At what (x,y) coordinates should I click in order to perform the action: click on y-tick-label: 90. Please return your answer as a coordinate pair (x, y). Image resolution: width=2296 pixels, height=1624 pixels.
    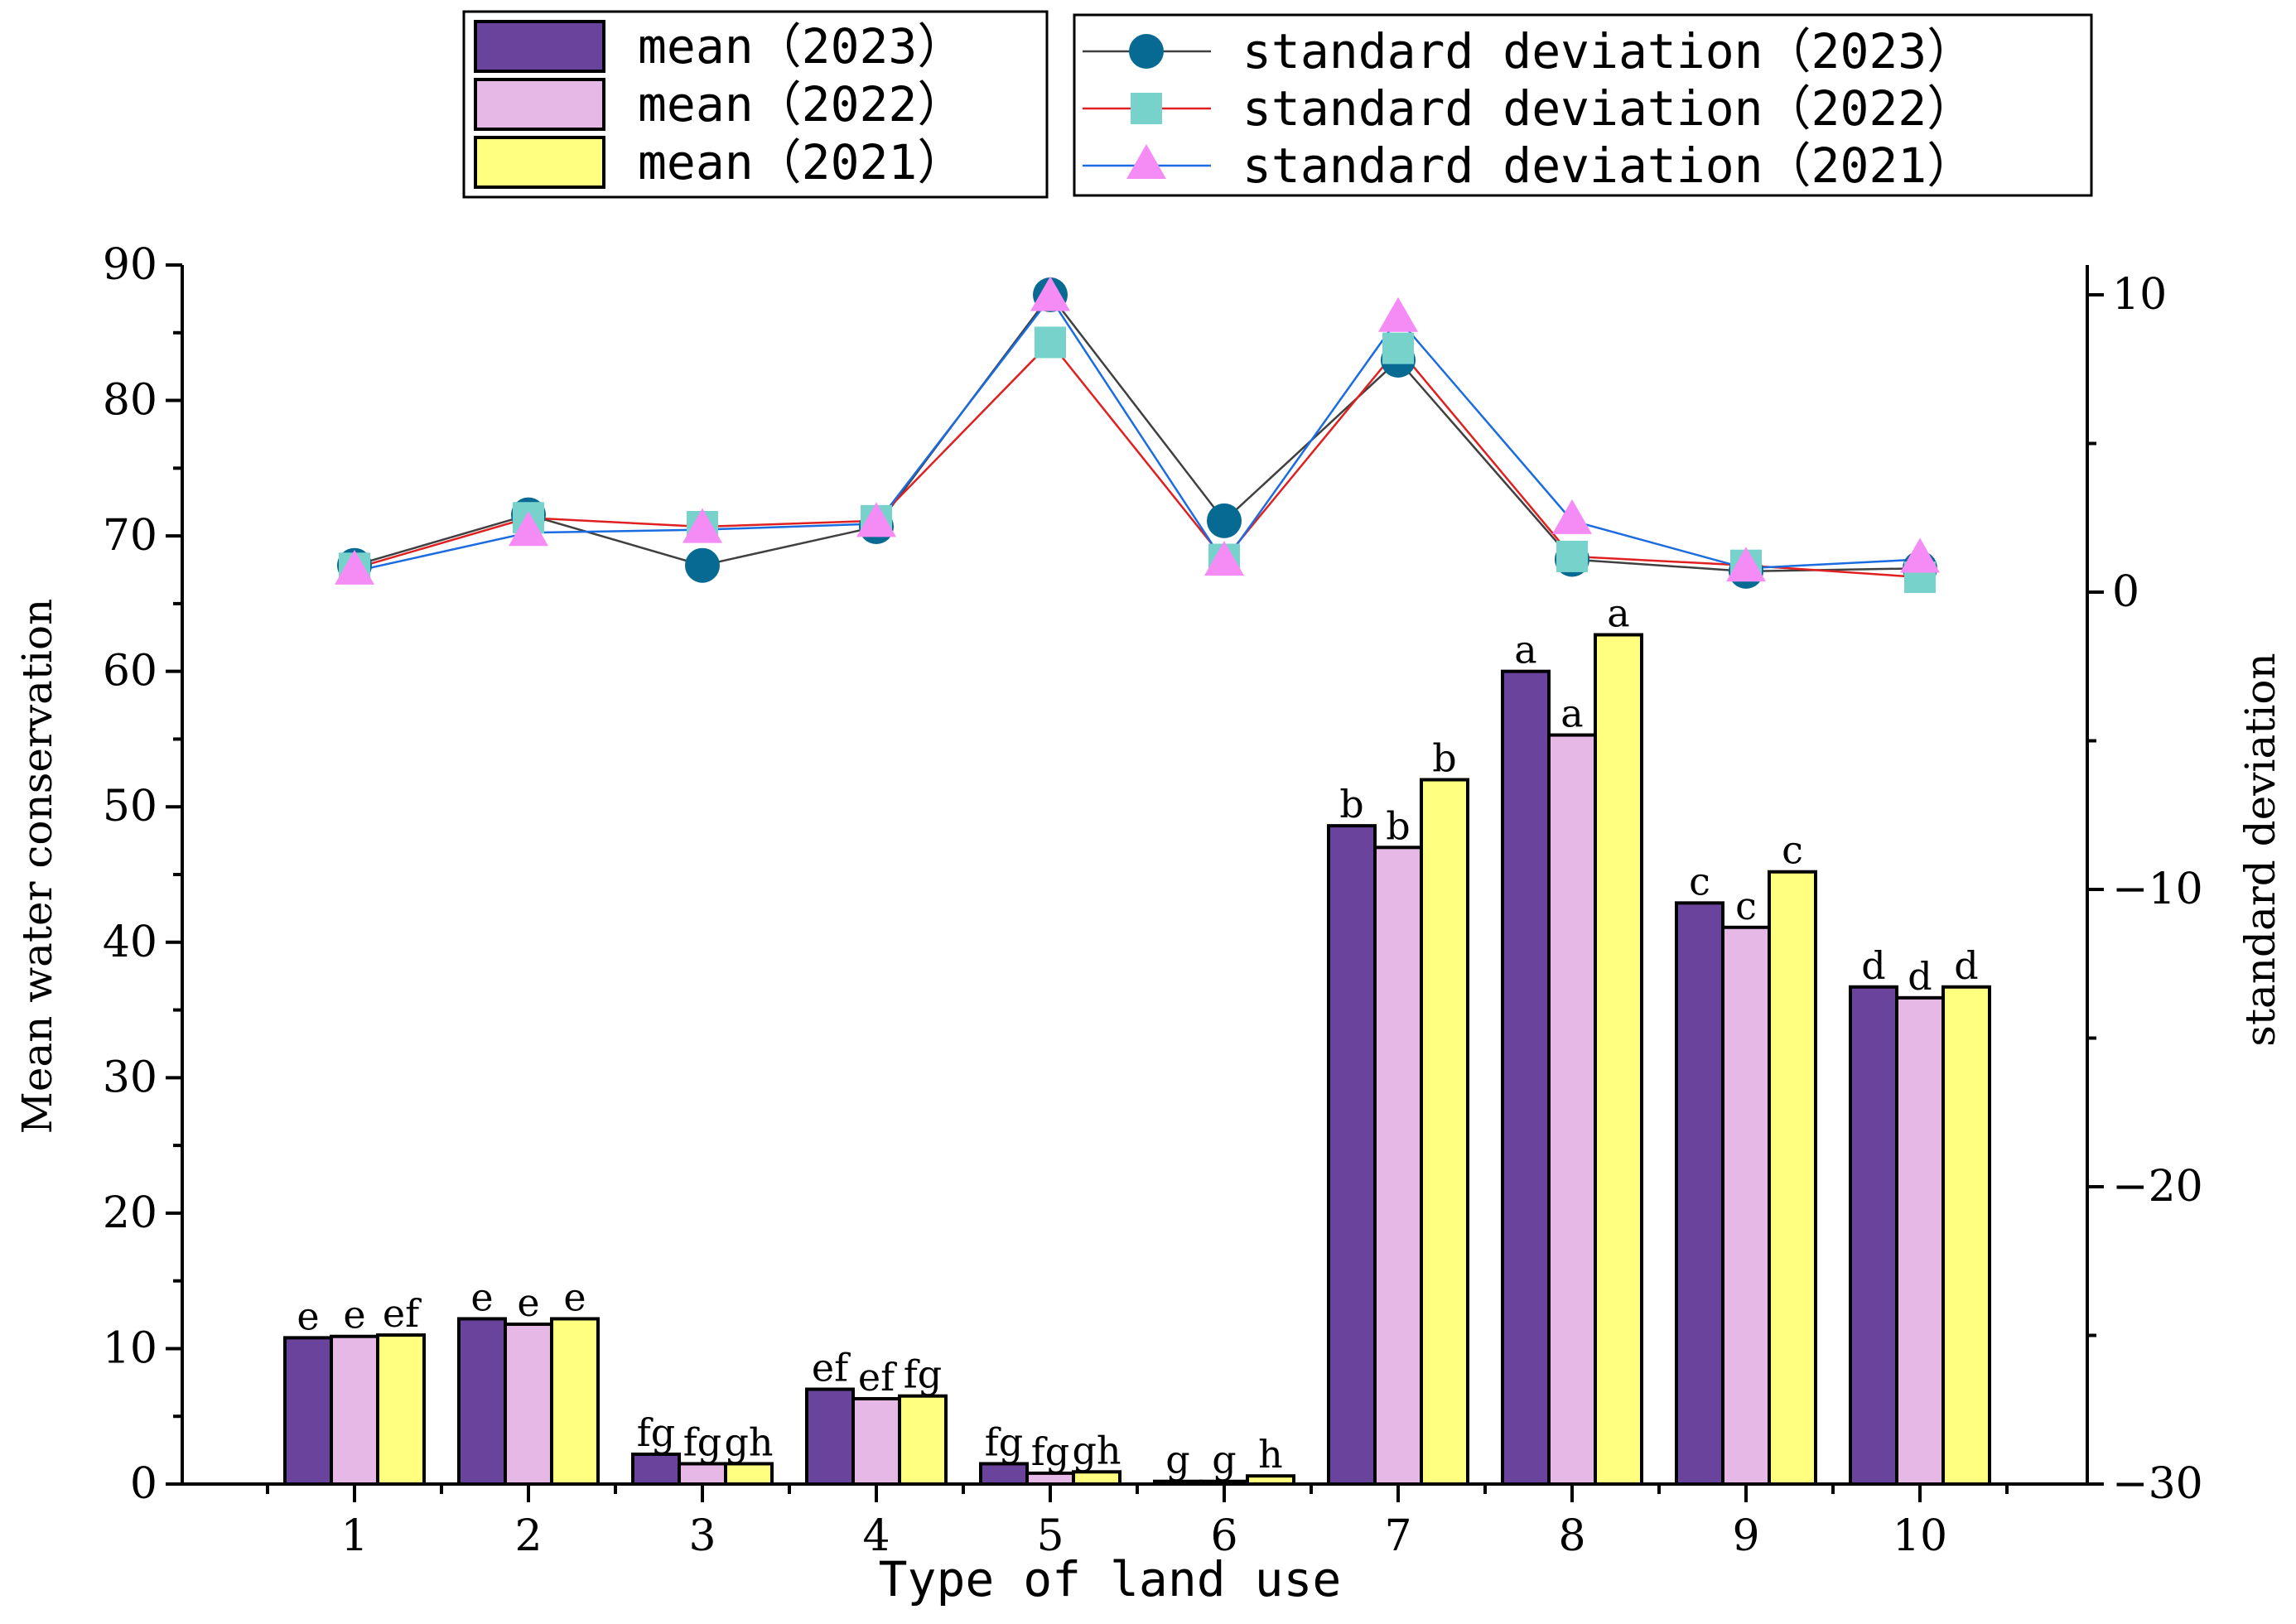
    Looking at the image, I should click on (130, 265).